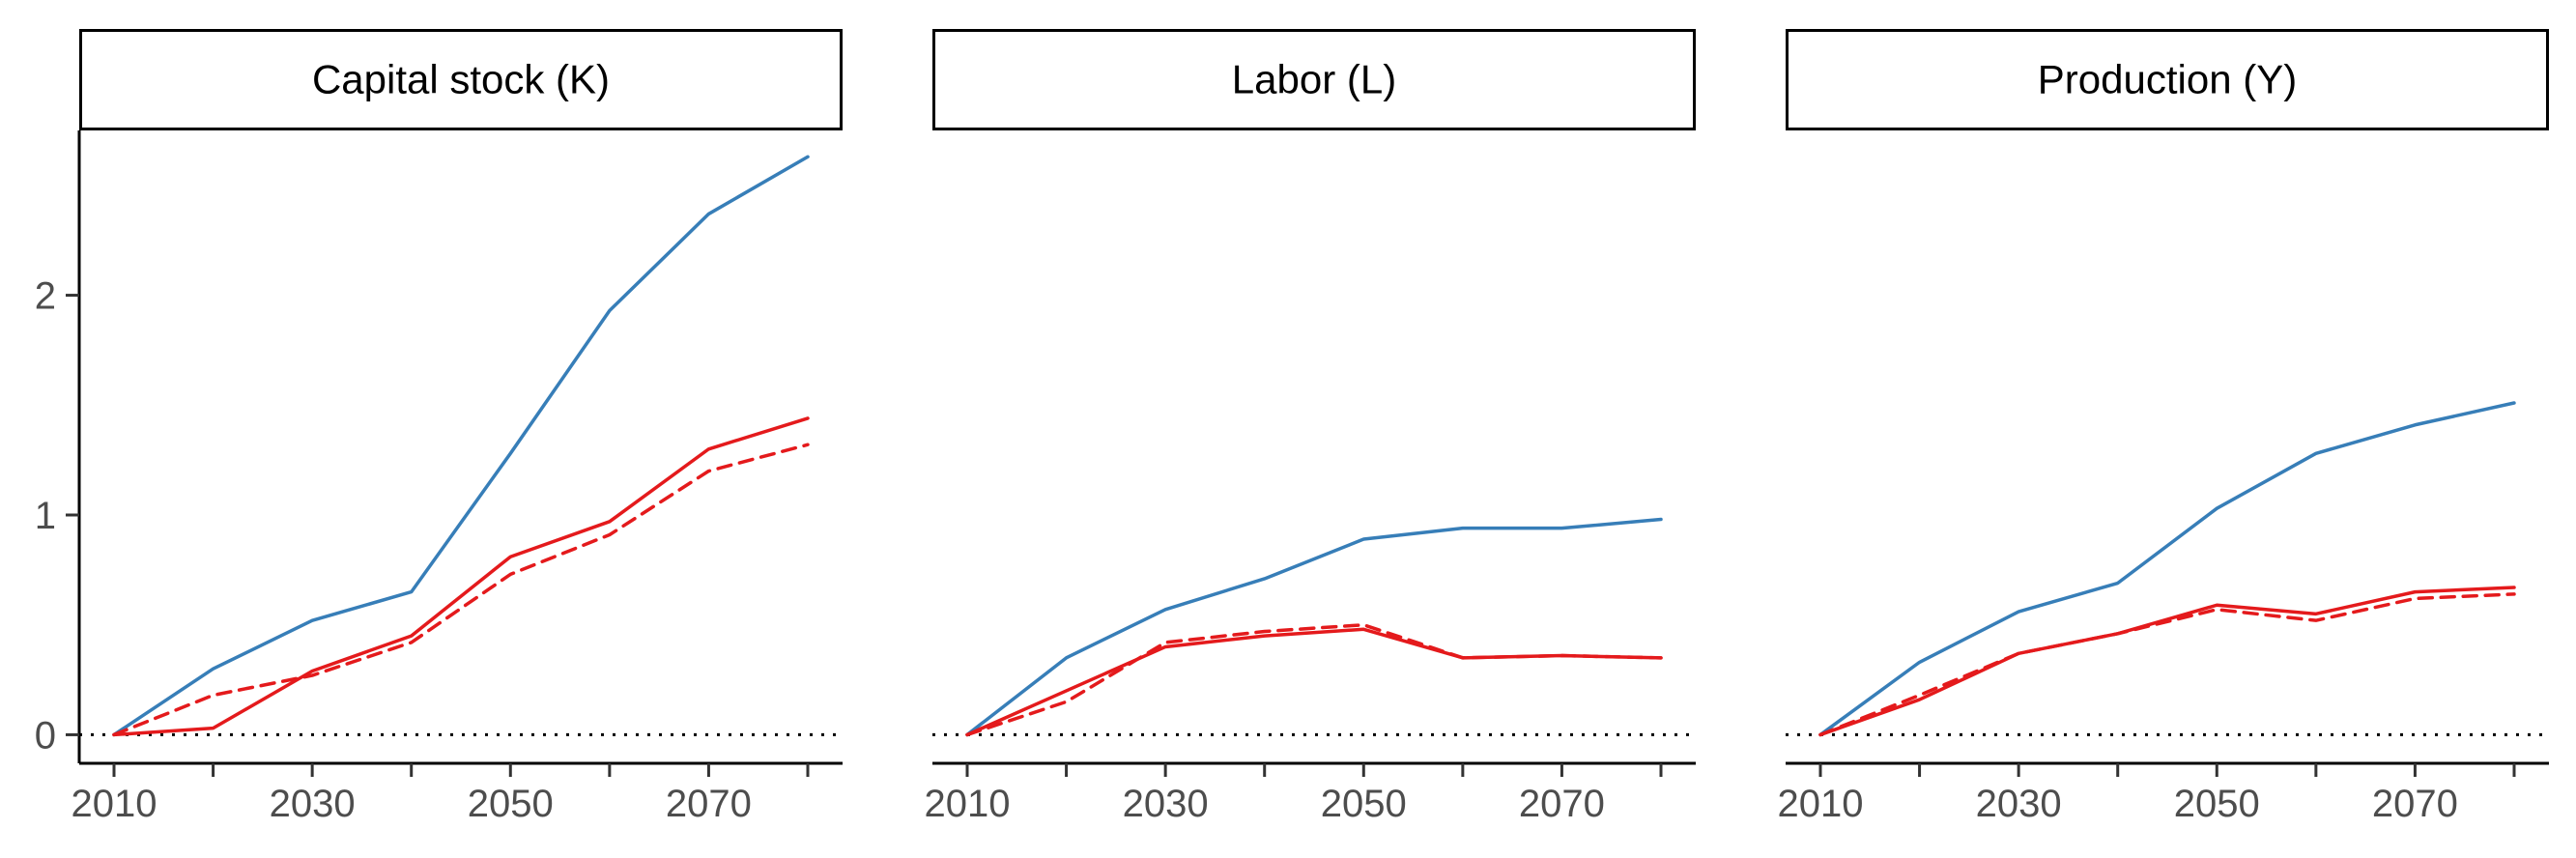 The width and height of the screenshot is (2576, 858). I want to click on y-tick-label: 0, so click(46, 735).